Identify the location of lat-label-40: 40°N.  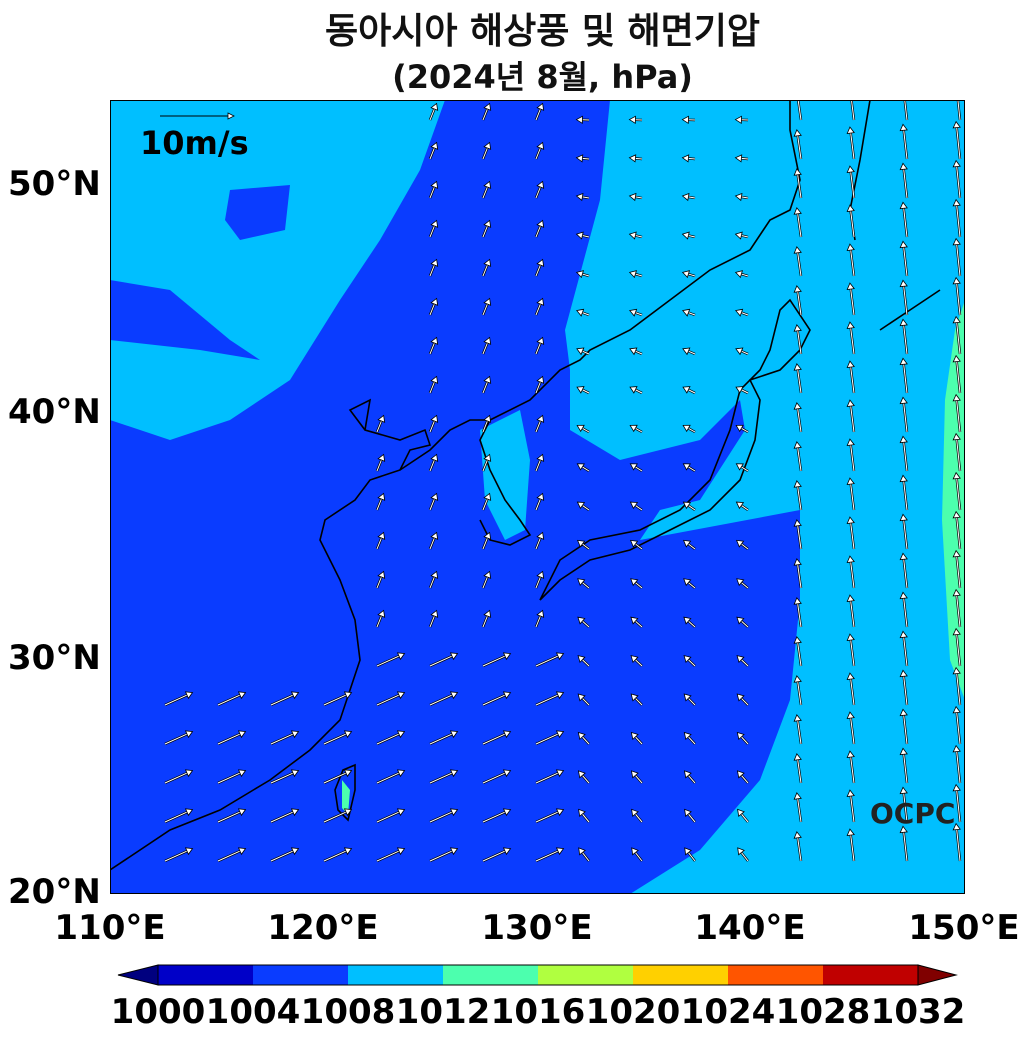
(54, 412).